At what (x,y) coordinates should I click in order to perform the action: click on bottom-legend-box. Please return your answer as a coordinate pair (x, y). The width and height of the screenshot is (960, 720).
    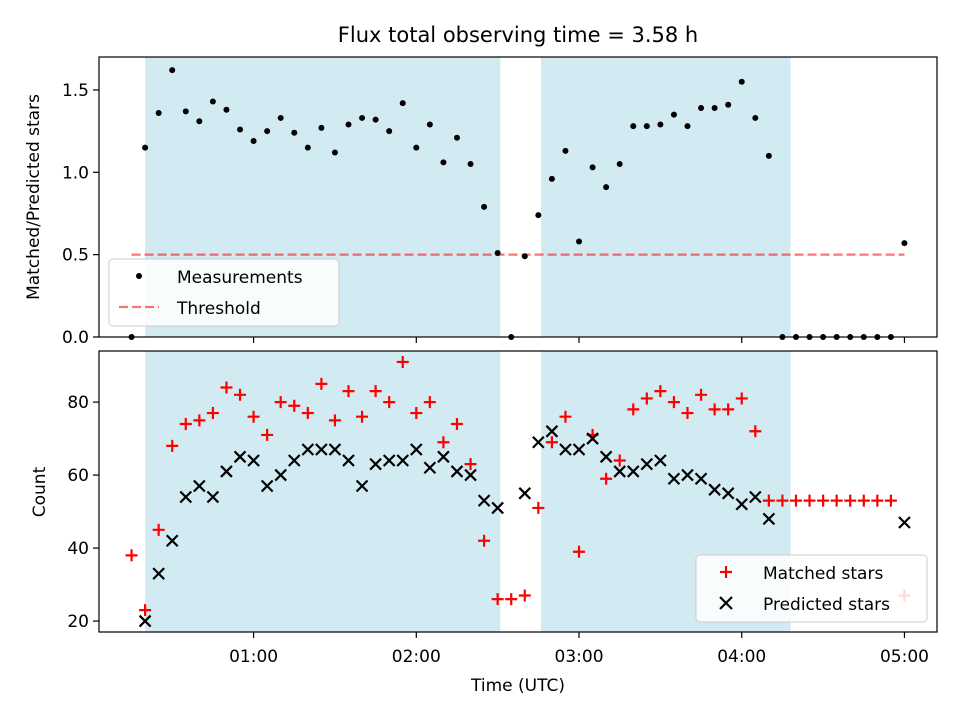
    Looking at the image, I should click on (811, 588).